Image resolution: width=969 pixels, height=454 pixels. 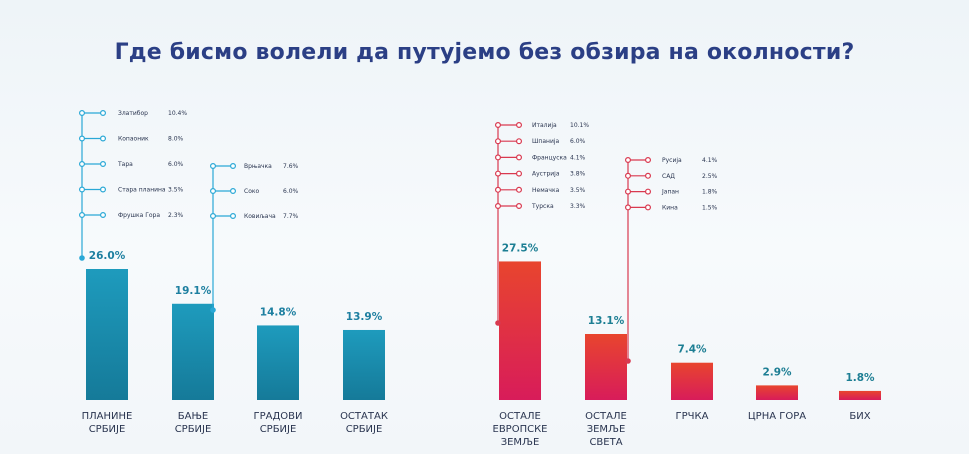 What do you see at coordinates (142, 190) in the screenshot?
I see `breakdown-item-name-1-4: Стара планина` at bounding box center [142, 190].